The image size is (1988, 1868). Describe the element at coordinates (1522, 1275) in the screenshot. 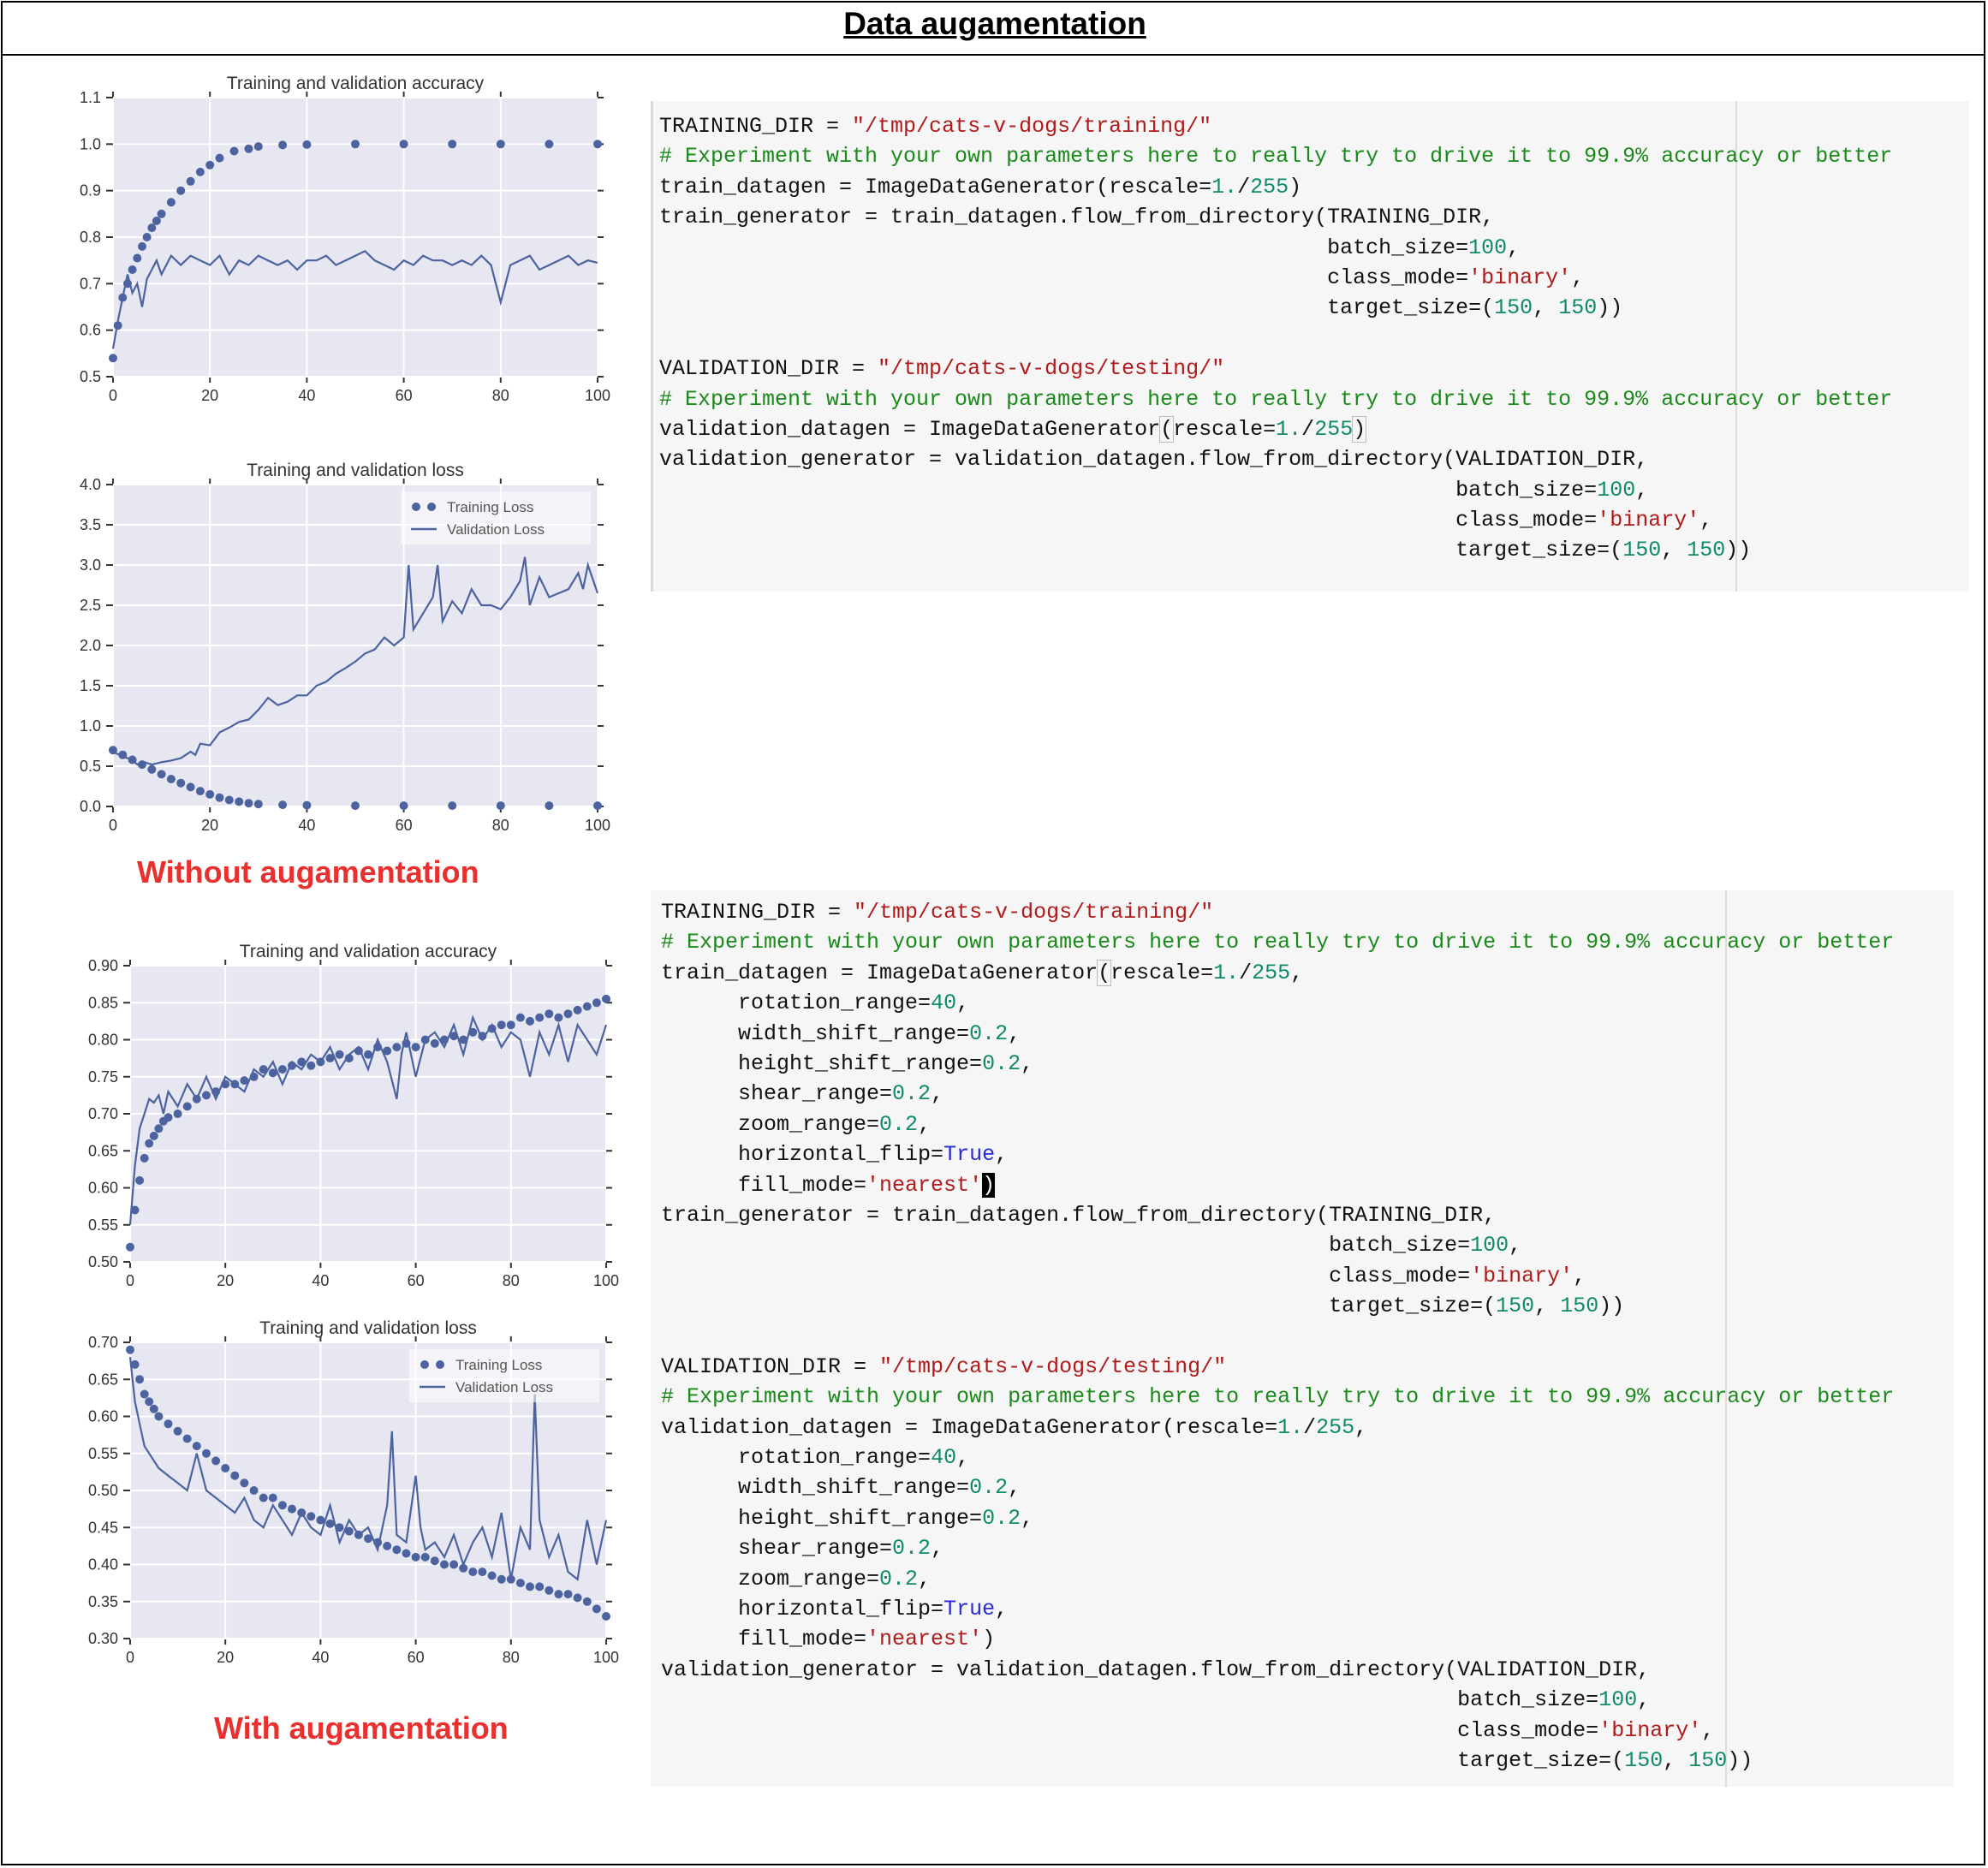

I see `code-token: 'binary'` at that location.